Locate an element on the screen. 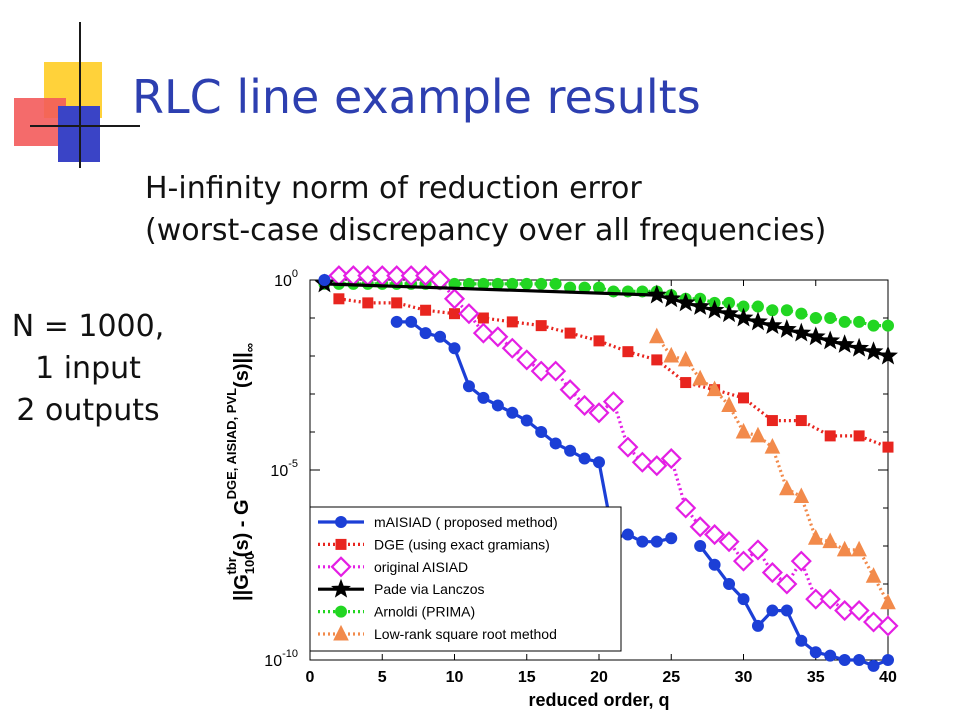 The image size is (960, 720). x-tick-label: 0 is located at coordinates (310, 677).